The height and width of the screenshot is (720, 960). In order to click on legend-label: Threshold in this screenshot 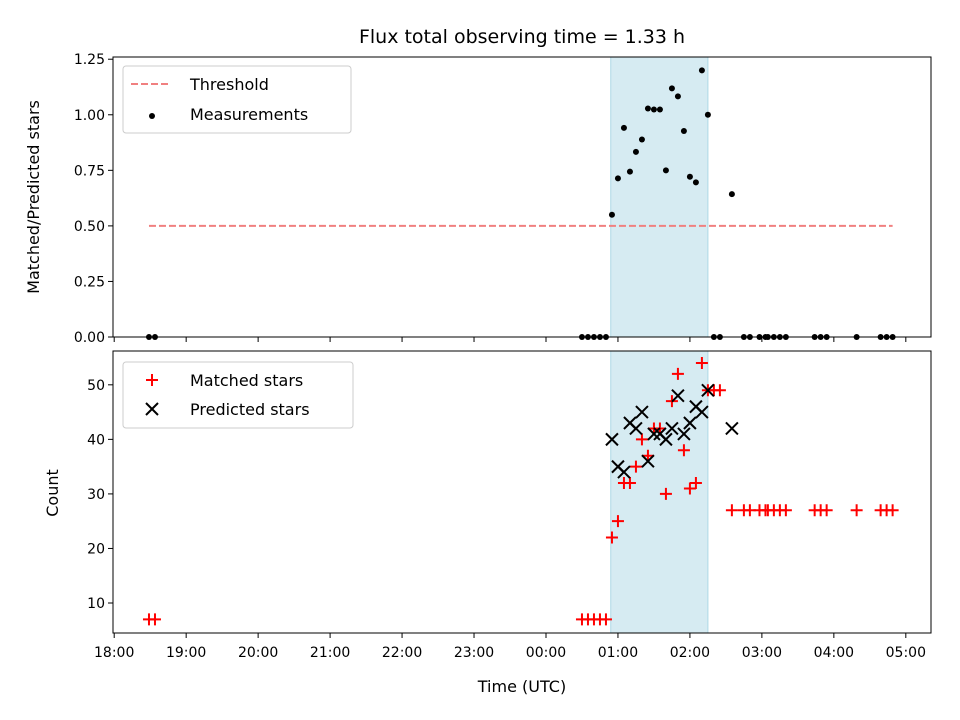, I will do `click(229, 84)`.